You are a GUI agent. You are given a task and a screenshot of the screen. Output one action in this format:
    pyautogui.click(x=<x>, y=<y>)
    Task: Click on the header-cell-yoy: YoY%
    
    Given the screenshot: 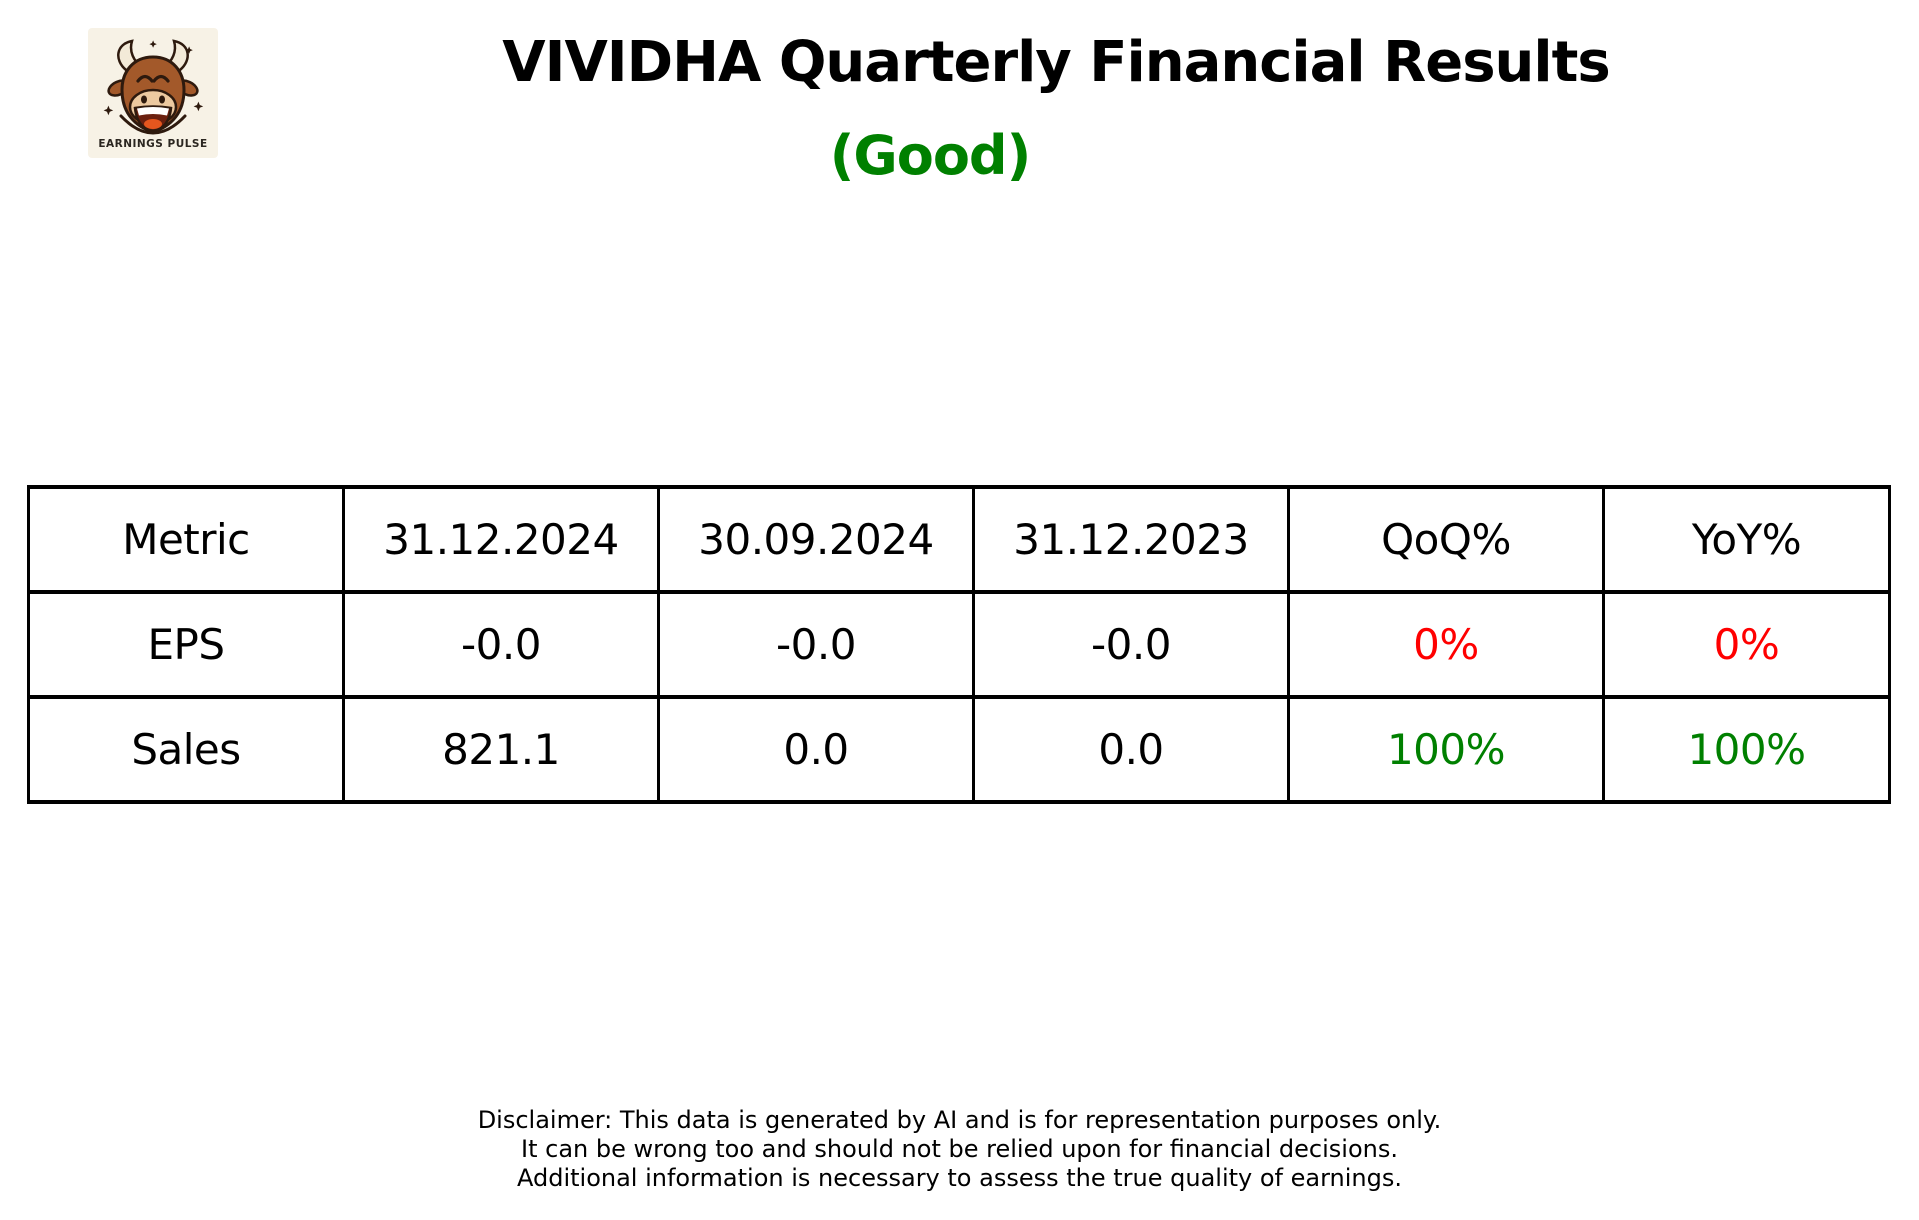 What is the action you would take?
    pyautogui.click(x=1746, y=539)
    